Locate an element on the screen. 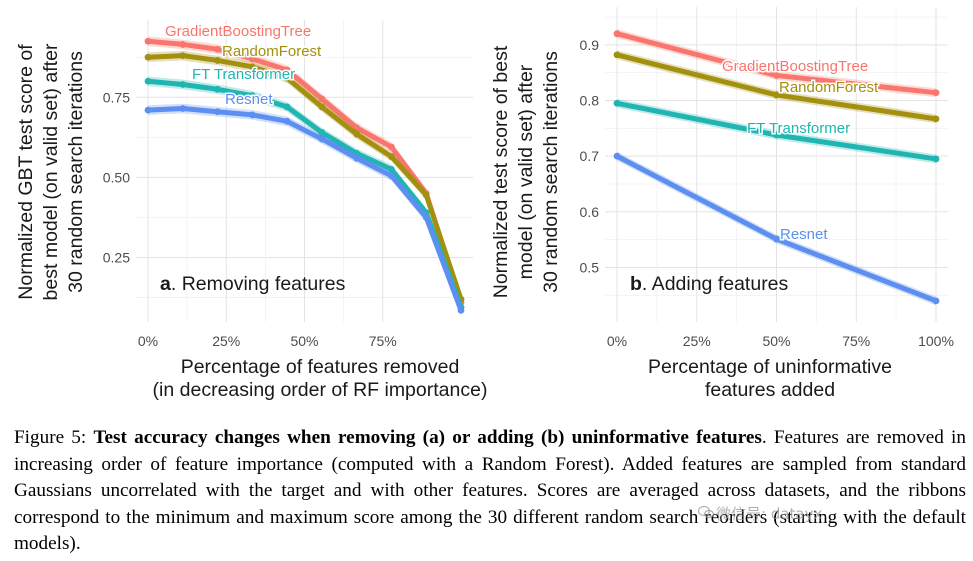 This screenshot has width=973, height=561. y-tick-label: 0.7 is located at coordinates (590, 156).